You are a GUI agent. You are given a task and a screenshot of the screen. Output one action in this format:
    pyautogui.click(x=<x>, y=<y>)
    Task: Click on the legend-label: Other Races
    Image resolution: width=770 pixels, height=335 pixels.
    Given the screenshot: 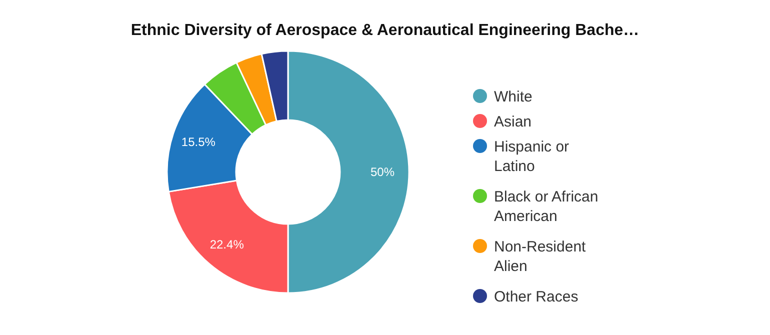 What is the action you would take?
    pyautogui.click(x=536, y=297)
    